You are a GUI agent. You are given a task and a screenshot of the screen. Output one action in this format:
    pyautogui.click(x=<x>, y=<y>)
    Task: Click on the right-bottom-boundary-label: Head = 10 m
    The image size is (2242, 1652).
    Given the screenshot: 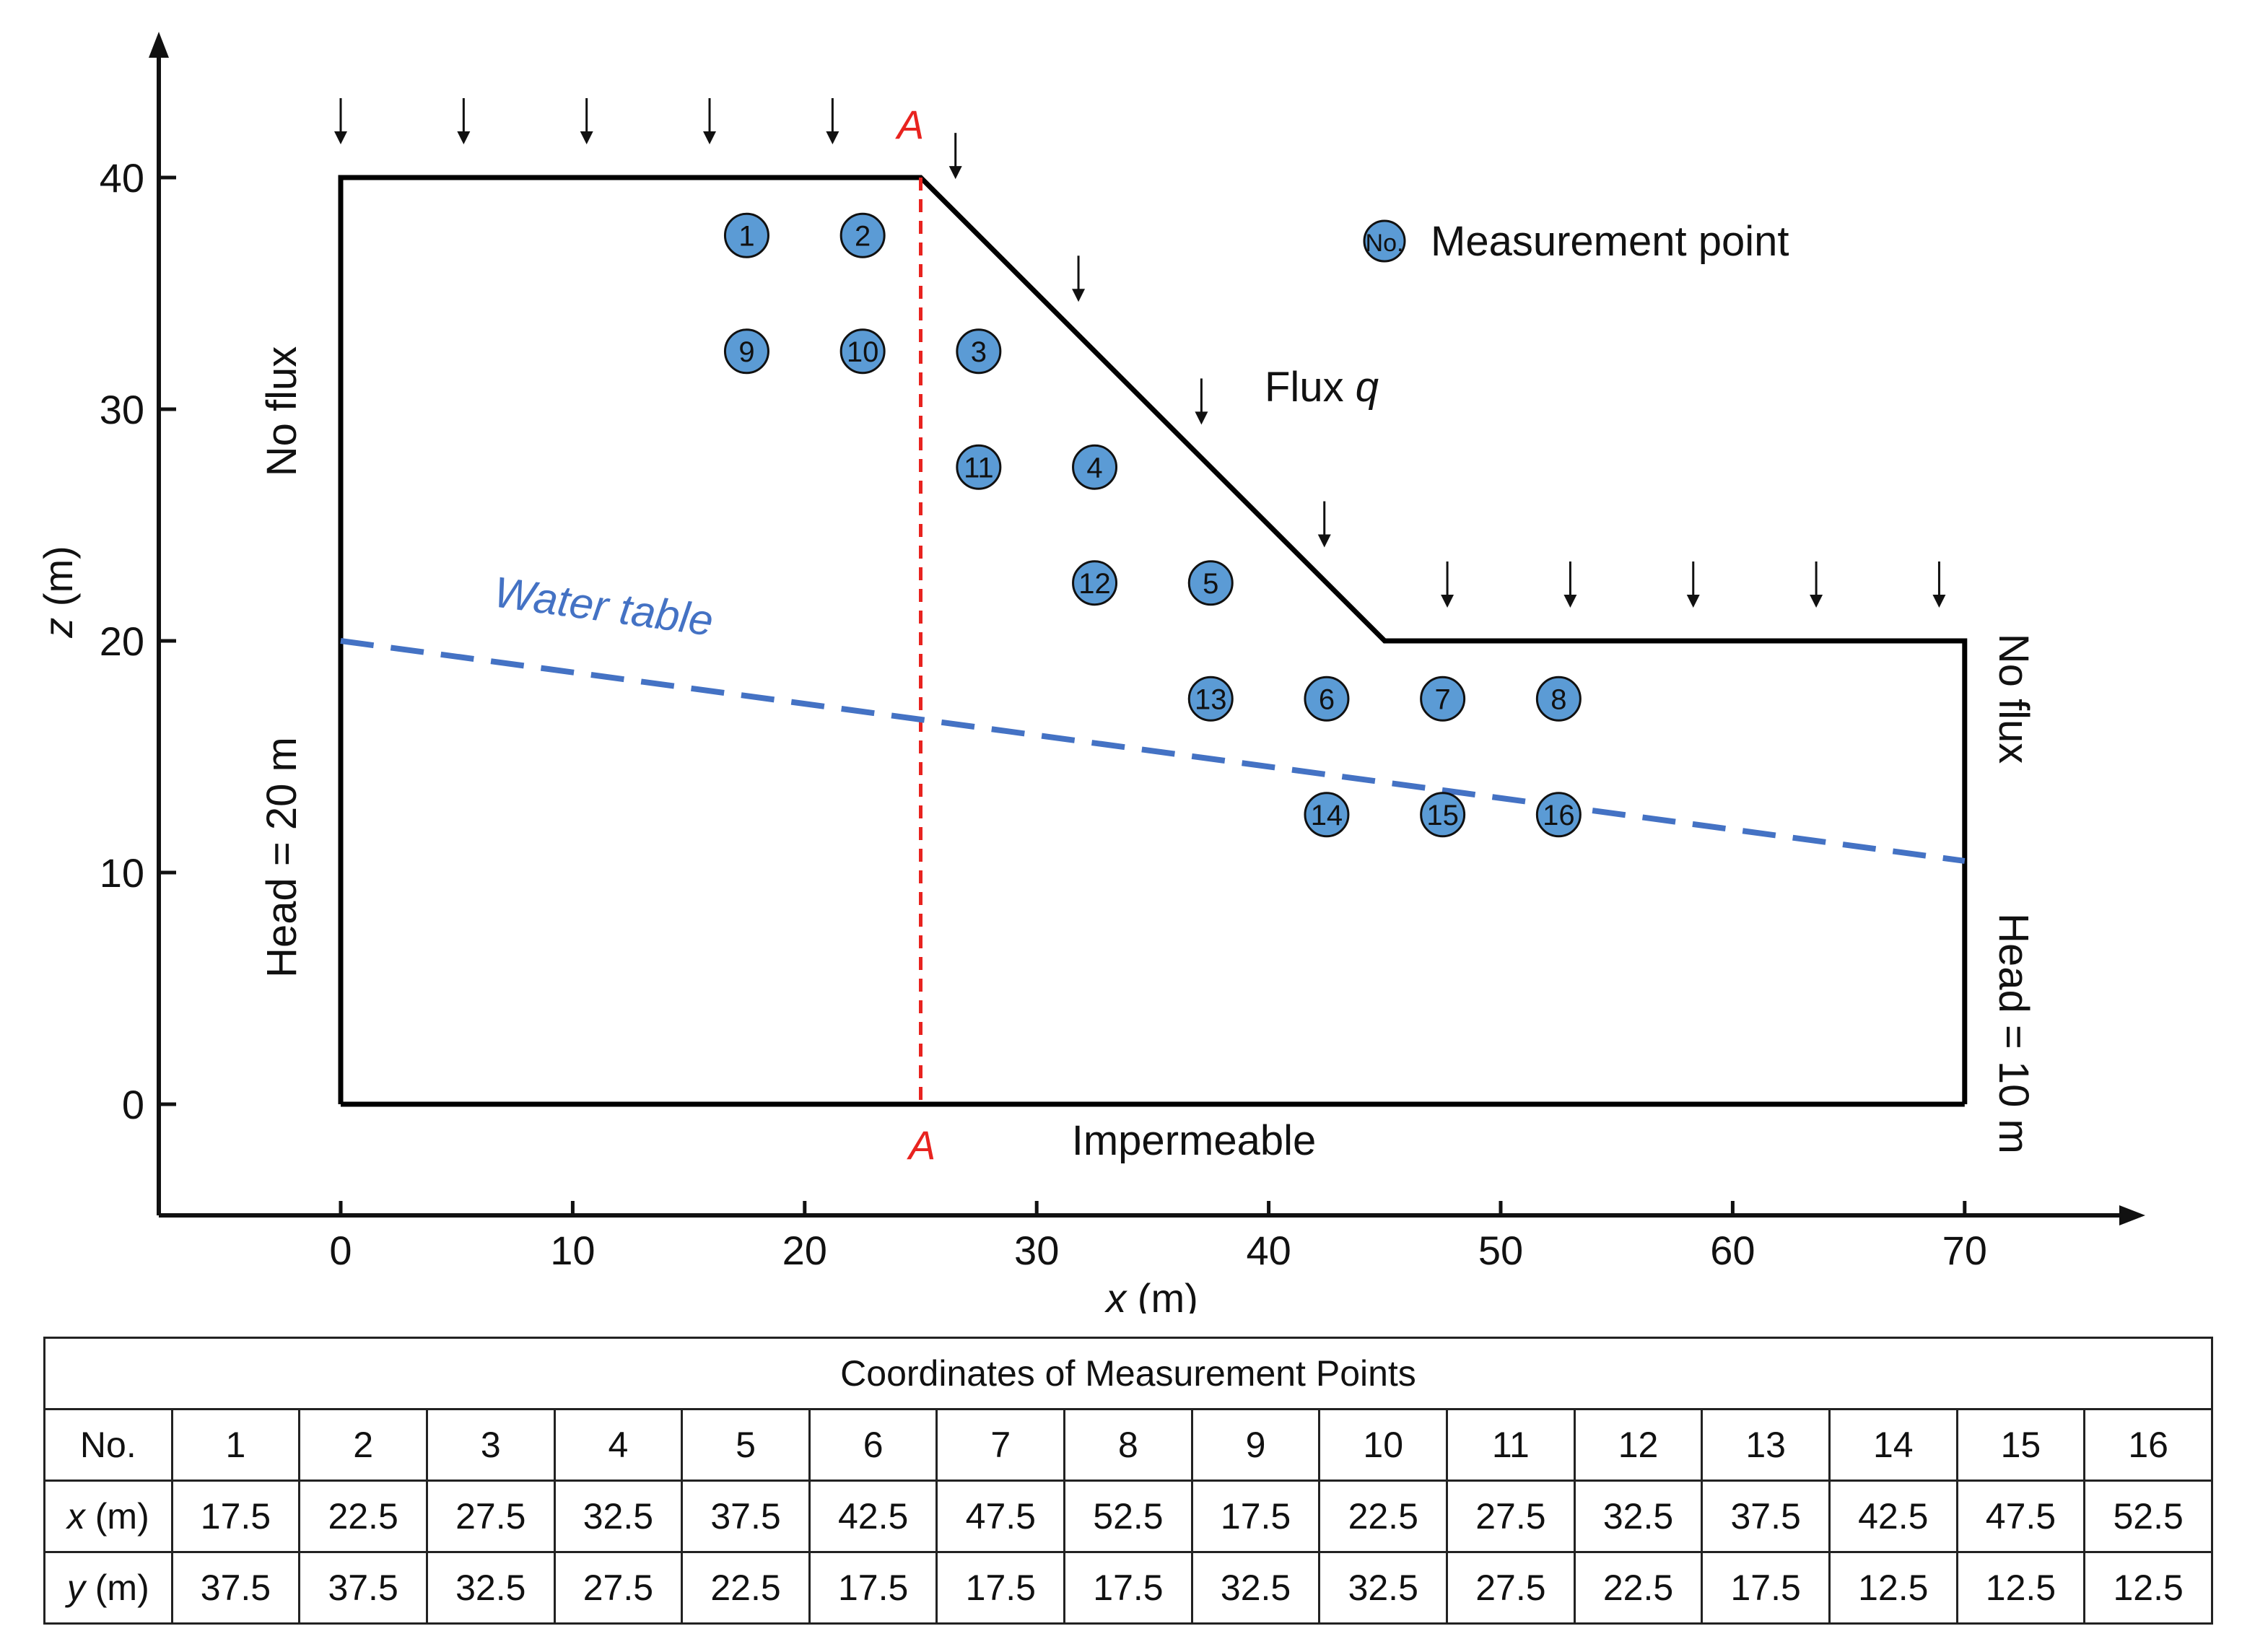 What is the action you would take?
    pyautogui.click(x=2013, y=1033)
    